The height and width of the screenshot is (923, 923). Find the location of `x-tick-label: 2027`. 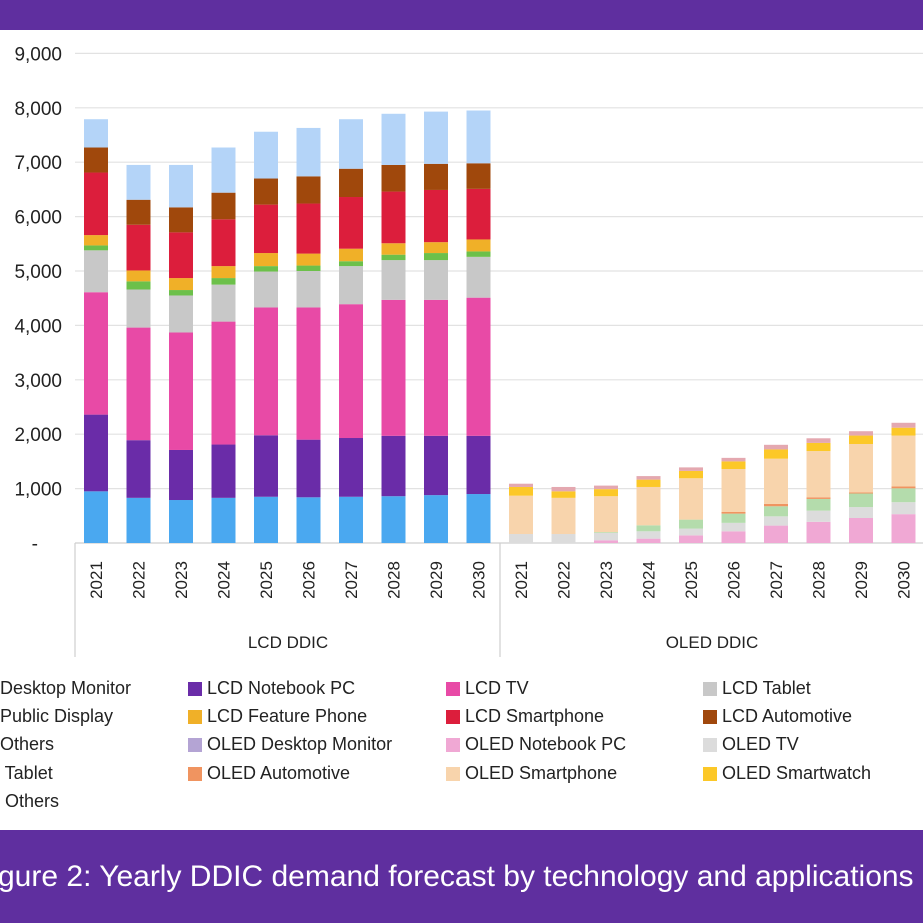

x-tick-label: 2027 is located at coordinates (351, 580).